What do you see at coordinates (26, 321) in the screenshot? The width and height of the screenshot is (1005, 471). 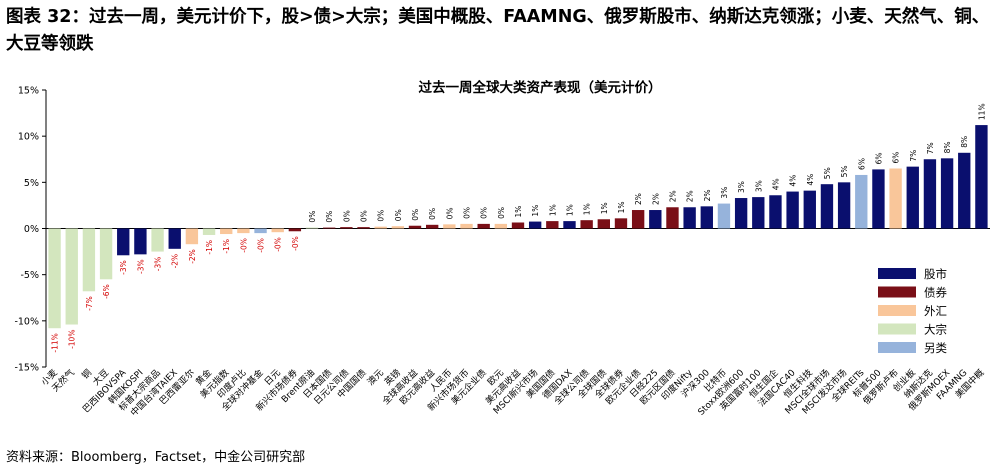 I see `y-tick-label: -10%` at bounding box center [26, 321].